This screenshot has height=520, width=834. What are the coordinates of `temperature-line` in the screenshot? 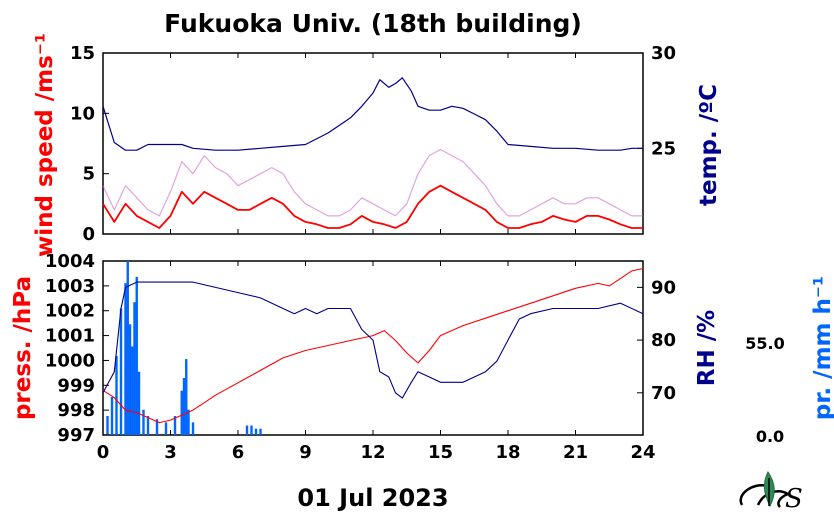 It's located at (372, 114).